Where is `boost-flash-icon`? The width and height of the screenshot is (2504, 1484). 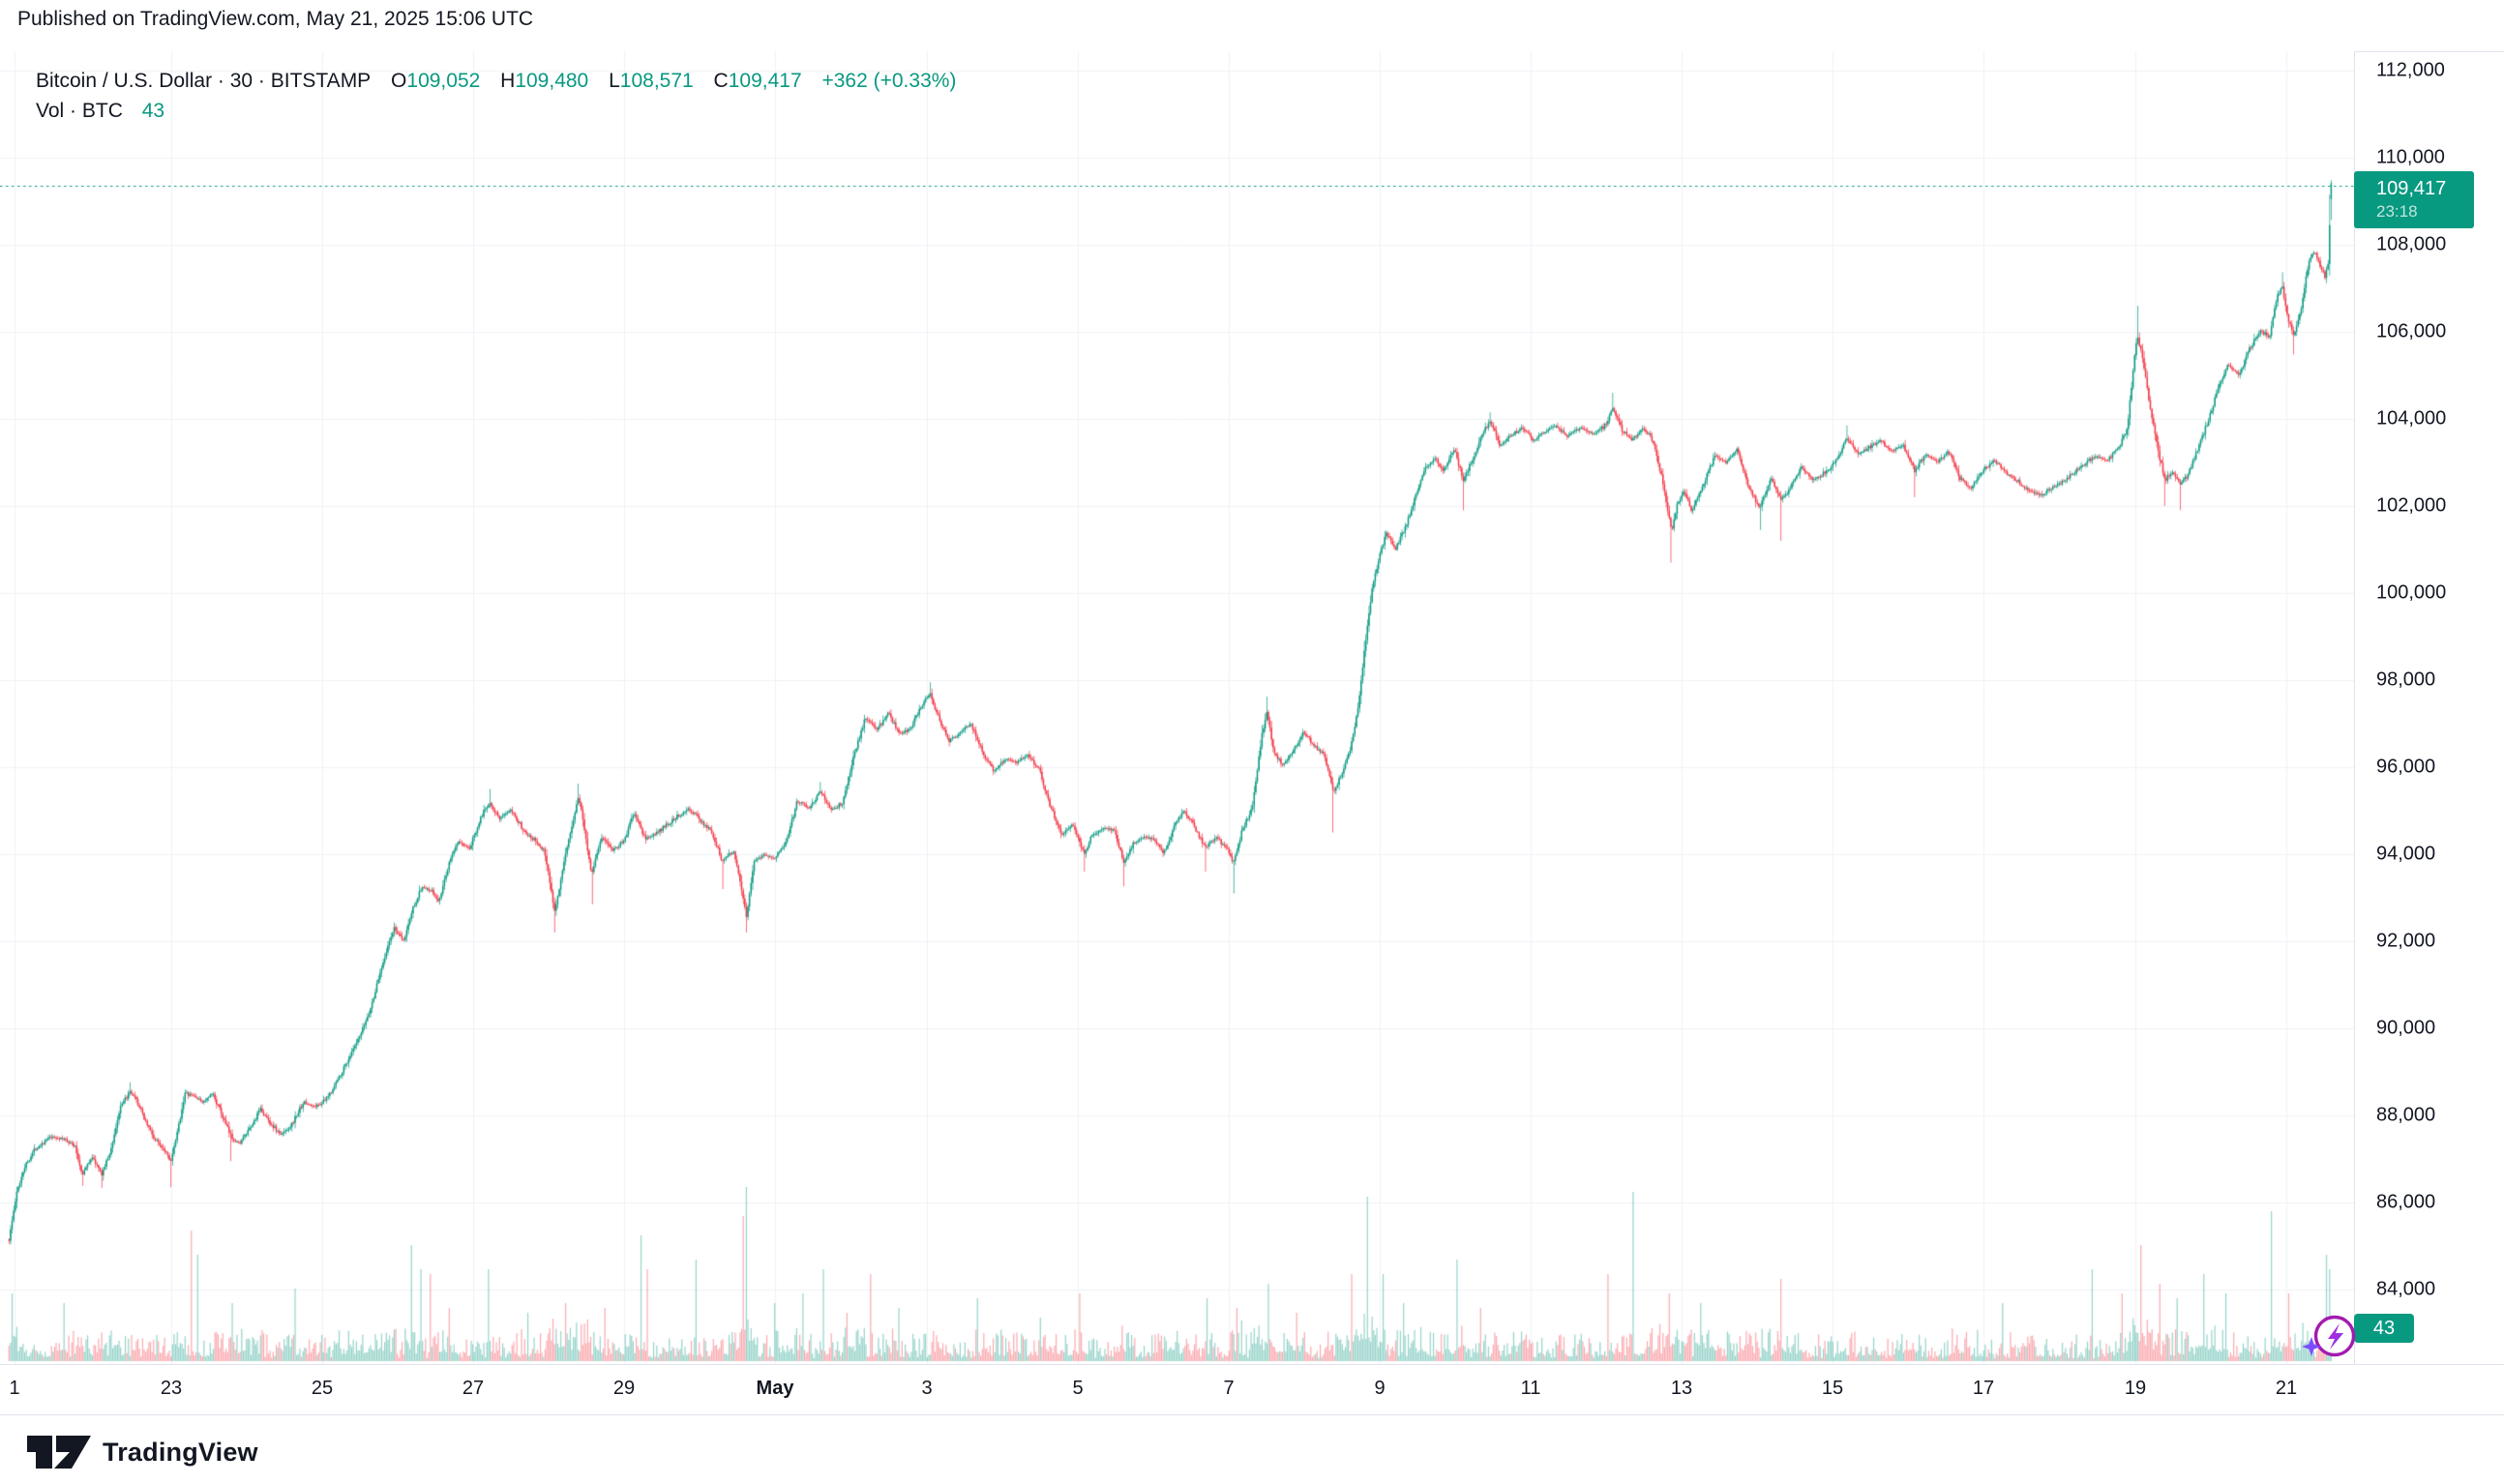
boost-flash-icon is located at coordinates (2334, 1337).